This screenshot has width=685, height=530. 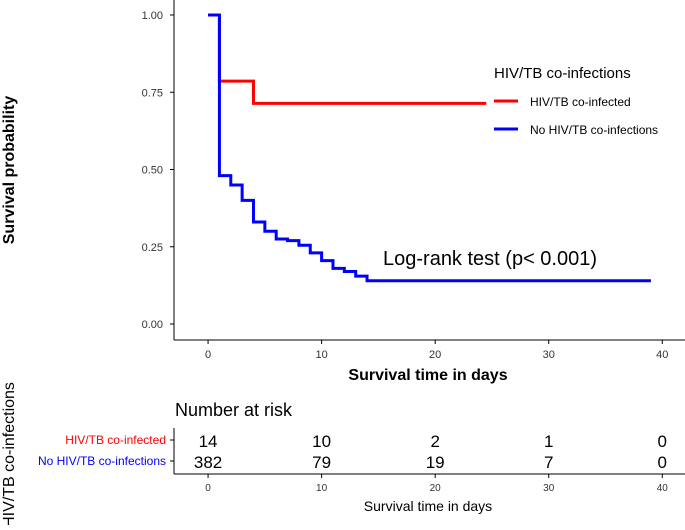 What do you see at coordinates (9, 170) in the screenshot?
I see `y-axis-title: Survival probability` at bounding box center [9, 170].